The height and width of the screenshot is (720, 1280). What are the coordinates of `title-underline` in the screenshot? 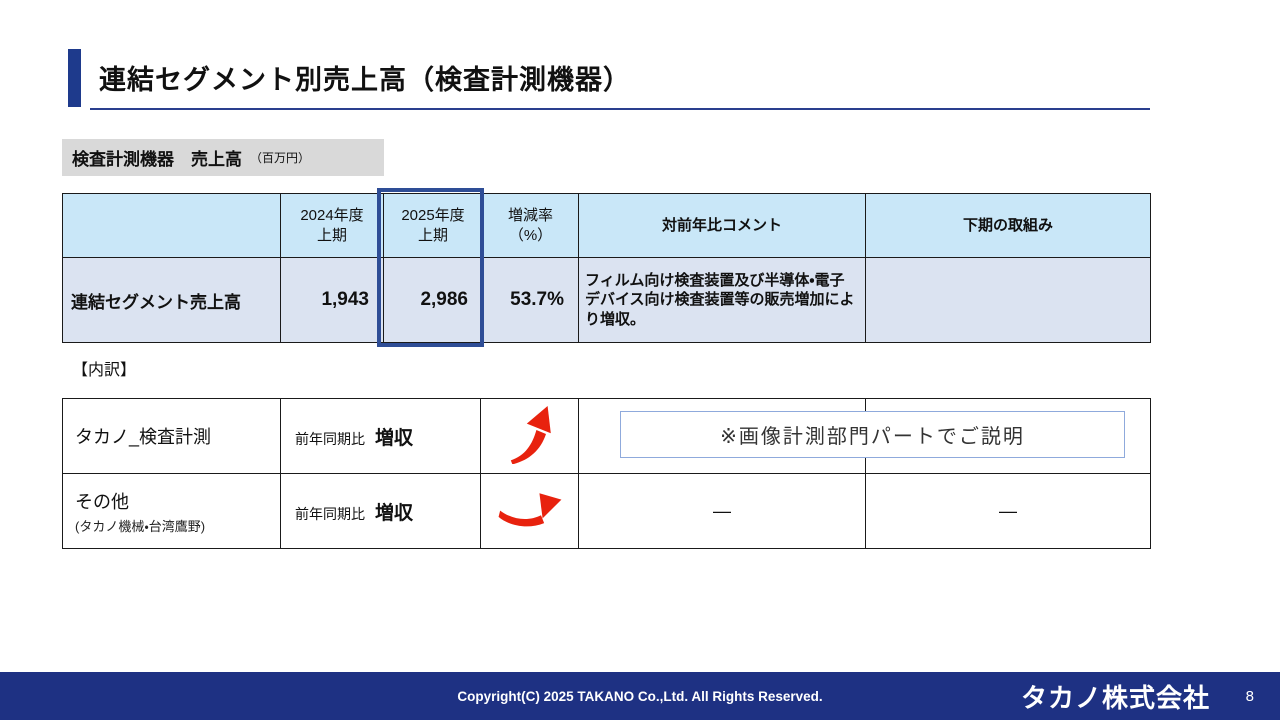 It's located at (620, 109).